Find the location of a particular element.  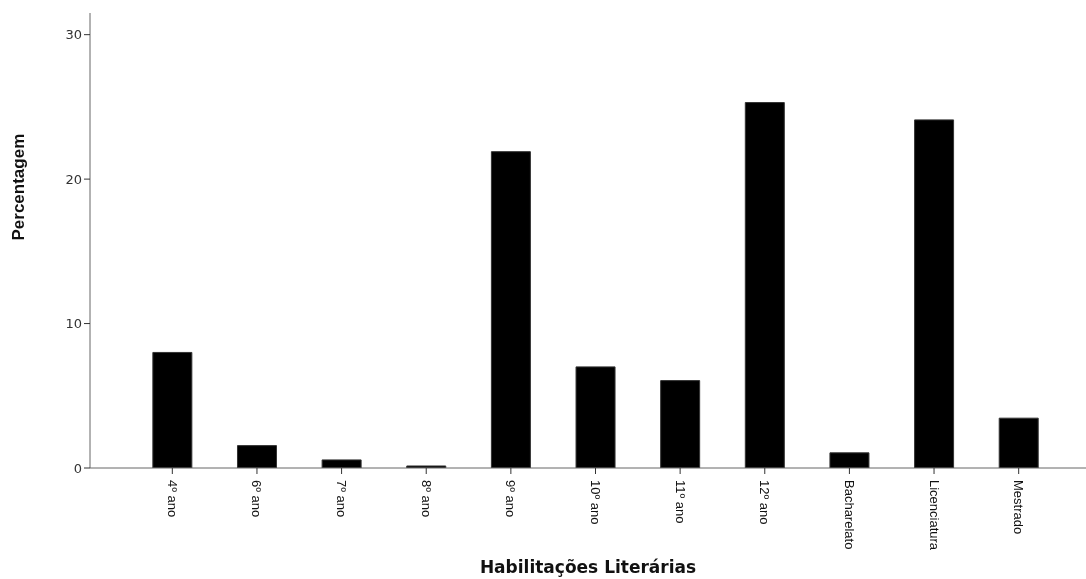

x-tick-label: 12º ano is located at coordinates (765, 502).